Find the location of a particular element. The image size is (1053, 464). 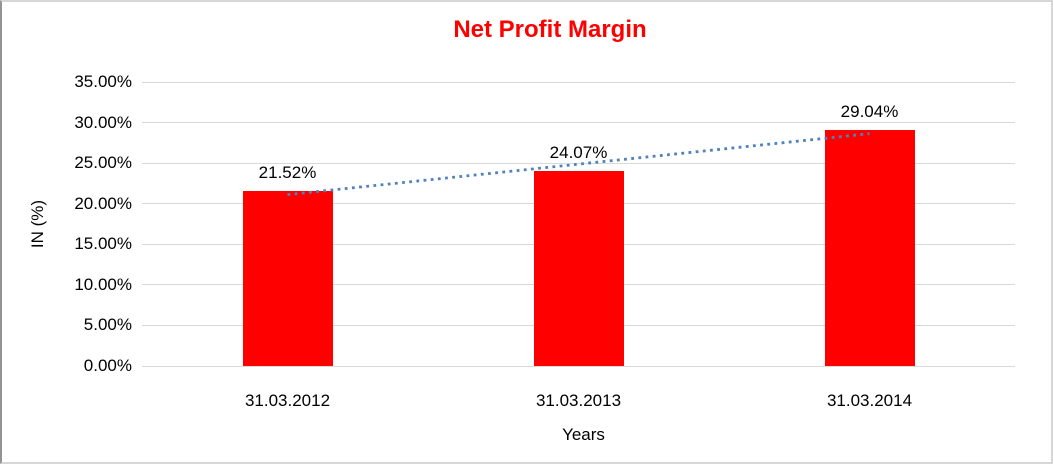

x-axis-tick-label: 31.03.2012 is located at coordinates (287, 400).